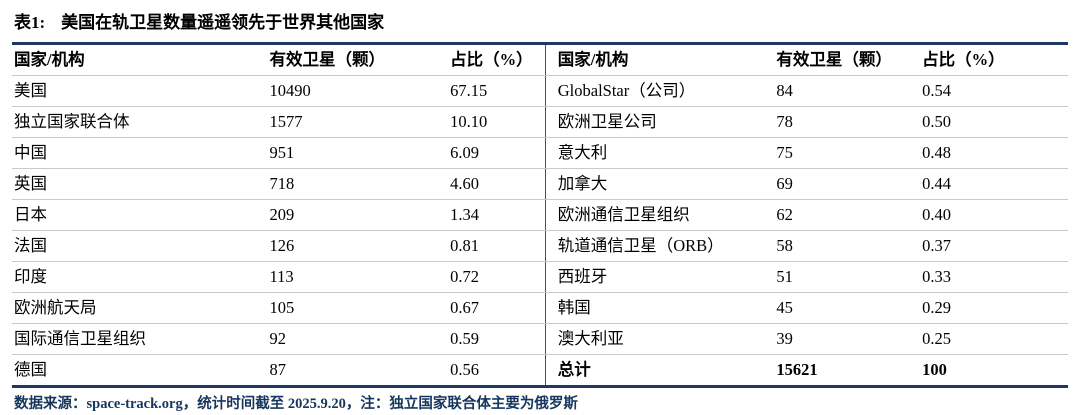  What do you see at coordinates (847, 59) in the screenshot?
I see `column-header-satellites-right: 有效卫星（颗）` at bounding box center [847, 59].